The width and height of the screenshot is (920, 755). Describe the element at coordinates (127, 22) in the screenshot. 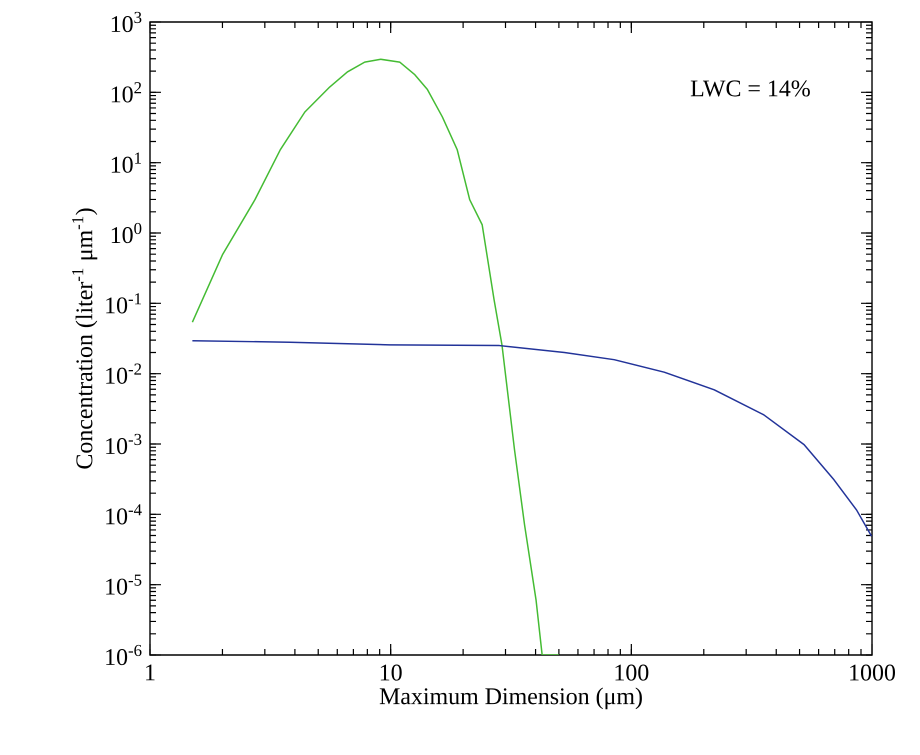

I see `y-tick-label: 10$^{3}$` at that location.